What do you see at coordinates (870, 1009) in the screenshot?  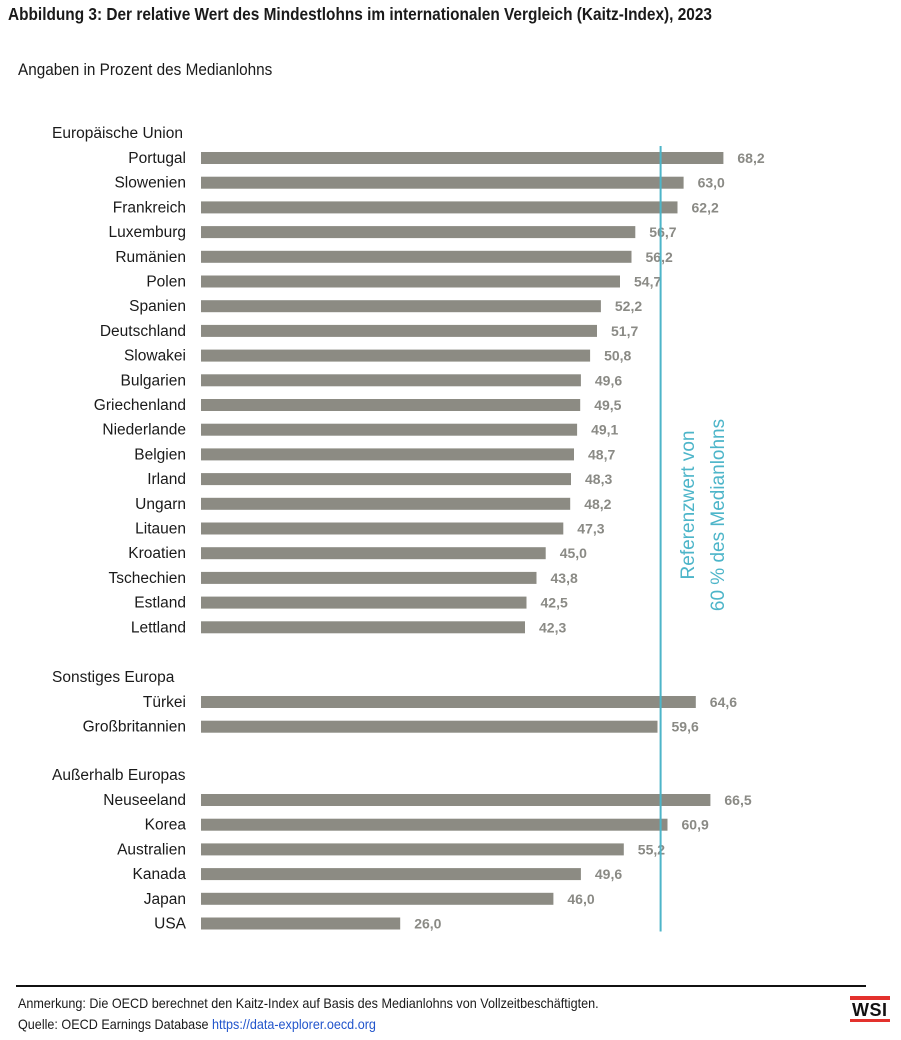 I see `wsi-logo: WSI` at bounding box center [870, 1009].